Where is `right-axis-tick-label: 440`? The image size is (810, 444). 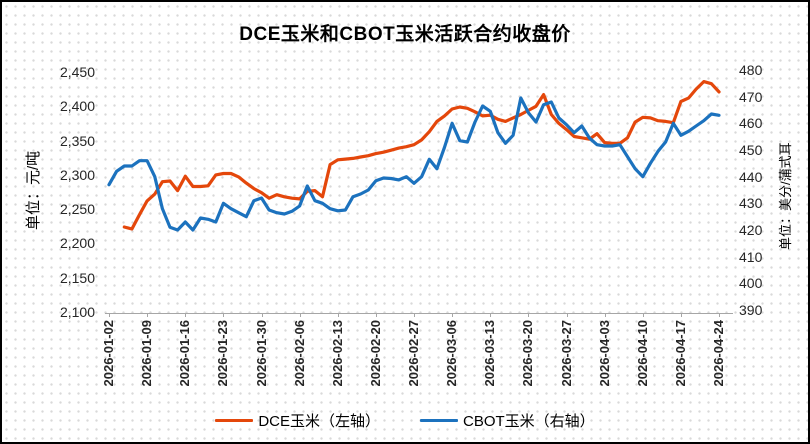 right-axis-tick-label: 440 is located at coordinates (751, 176).